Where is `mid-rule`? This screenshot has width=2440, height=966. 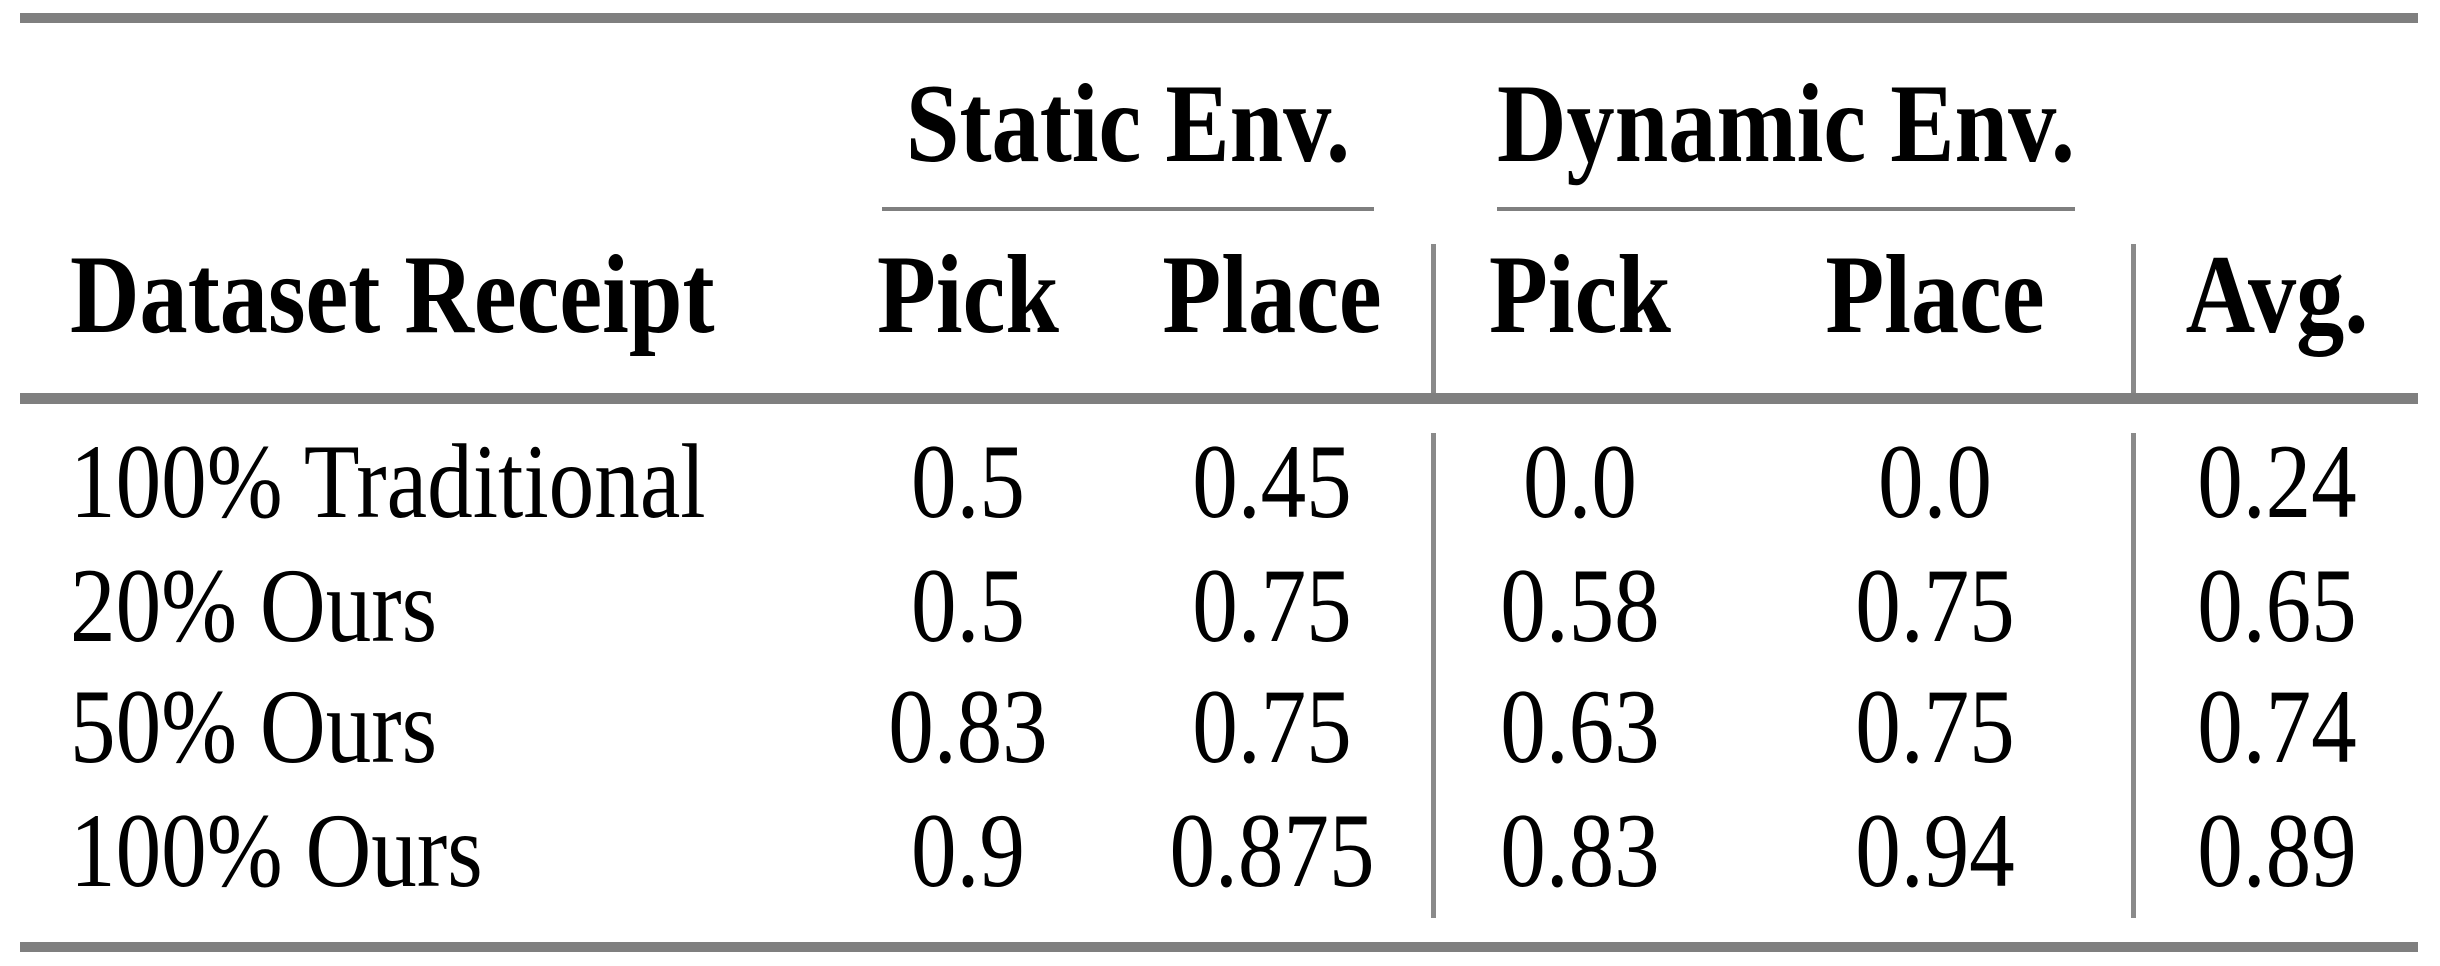
mid-rule is located at coordinates (1219, 398).